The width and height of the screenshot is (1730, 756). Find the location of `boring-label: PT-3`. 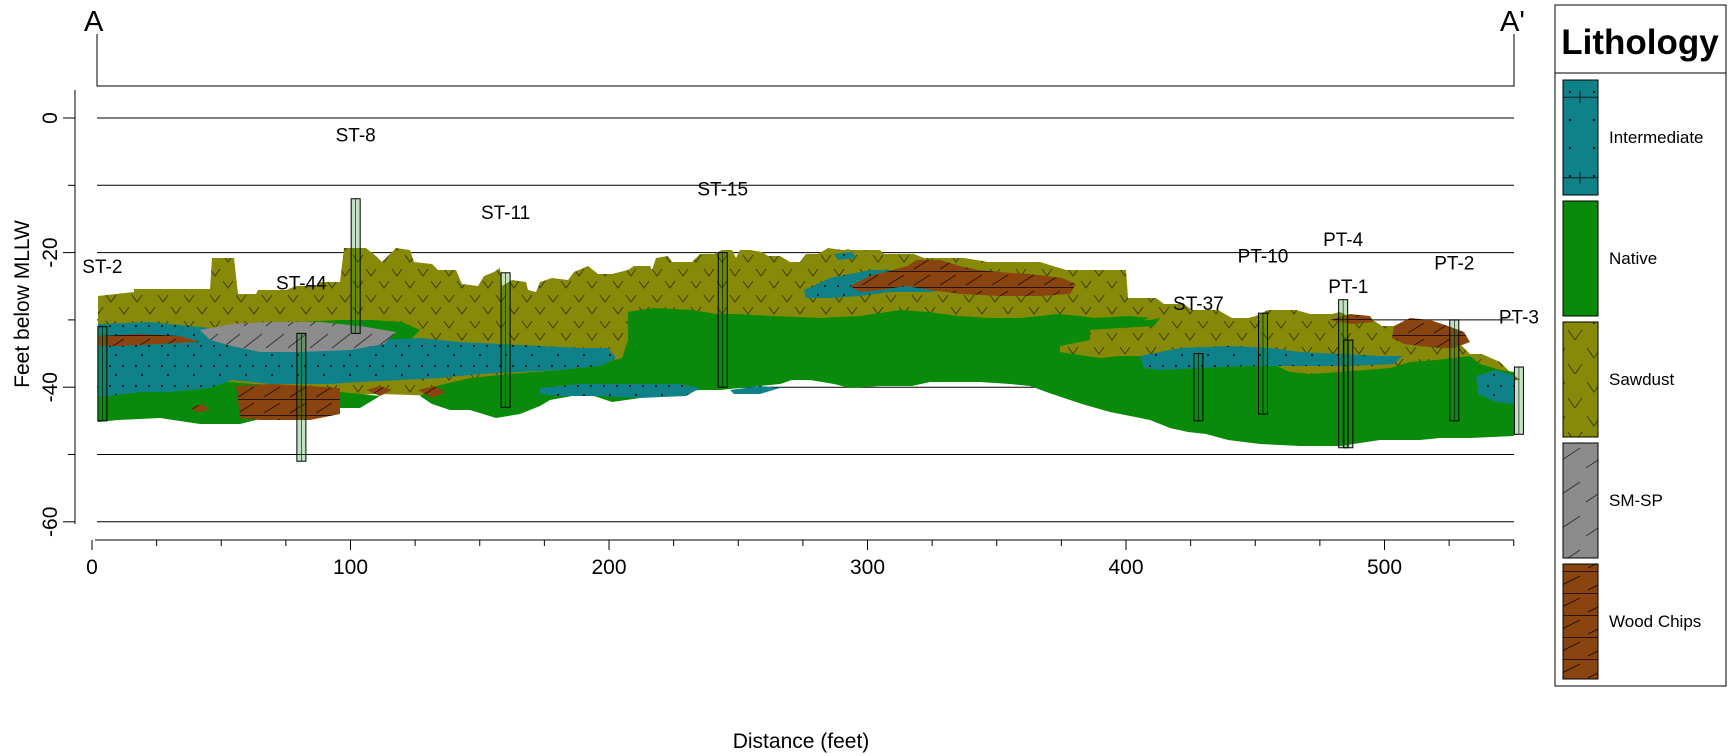

boring-label: PT-3 is located at coordinates (1519, 317).